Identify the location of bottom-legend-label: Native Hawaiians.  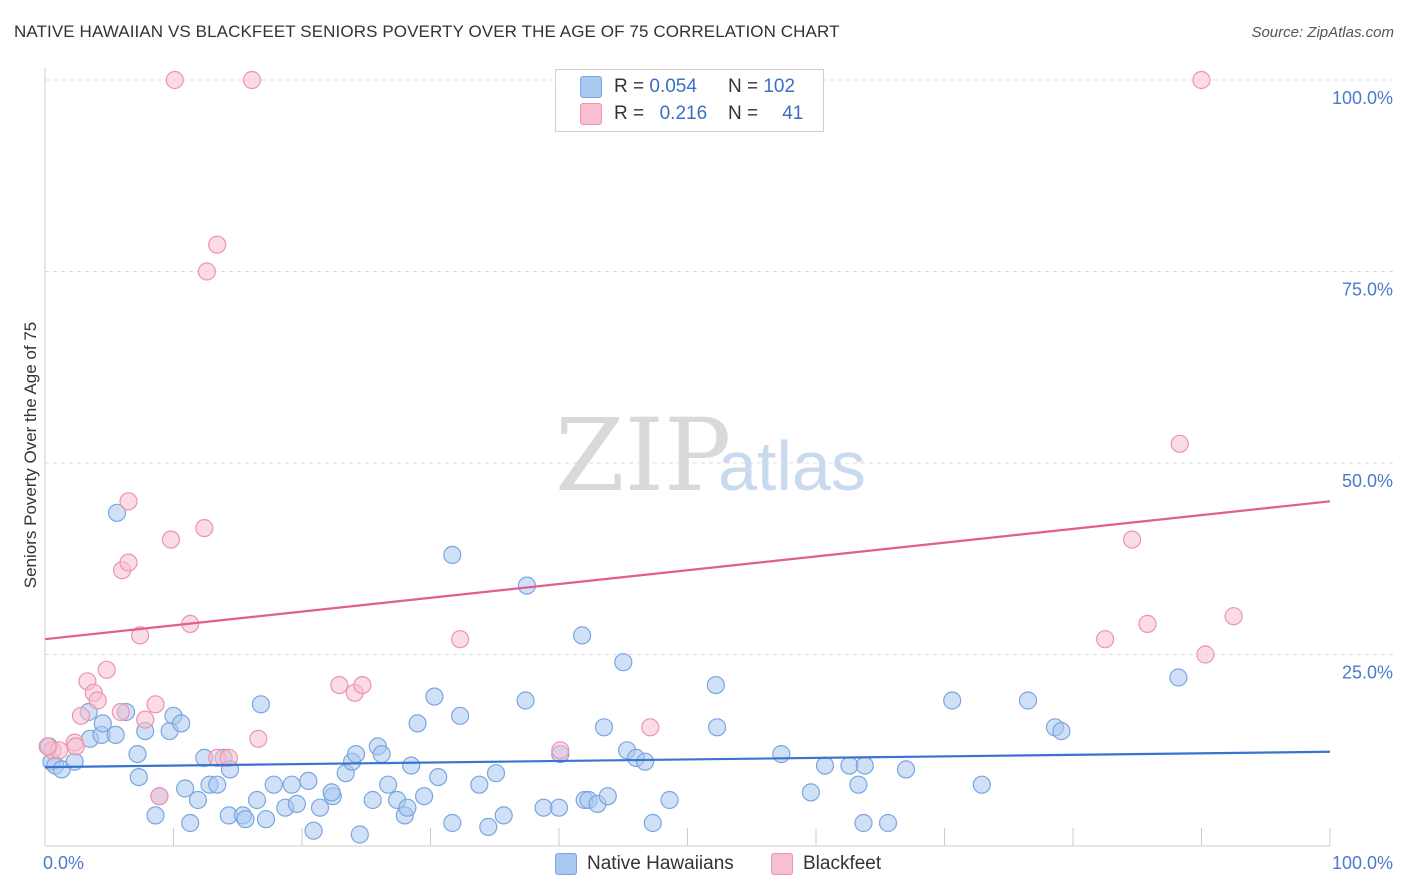
(660, 863).